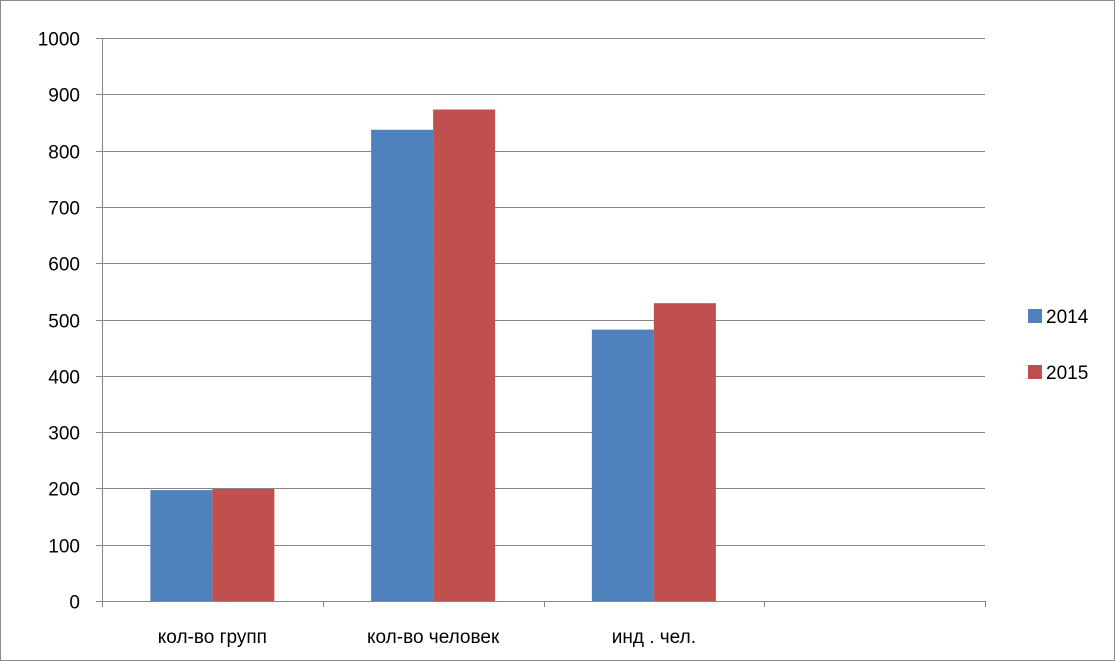 This screenshot has height=661, width=1115. I want to click on y-tick-label: 900, so click(64, 96).